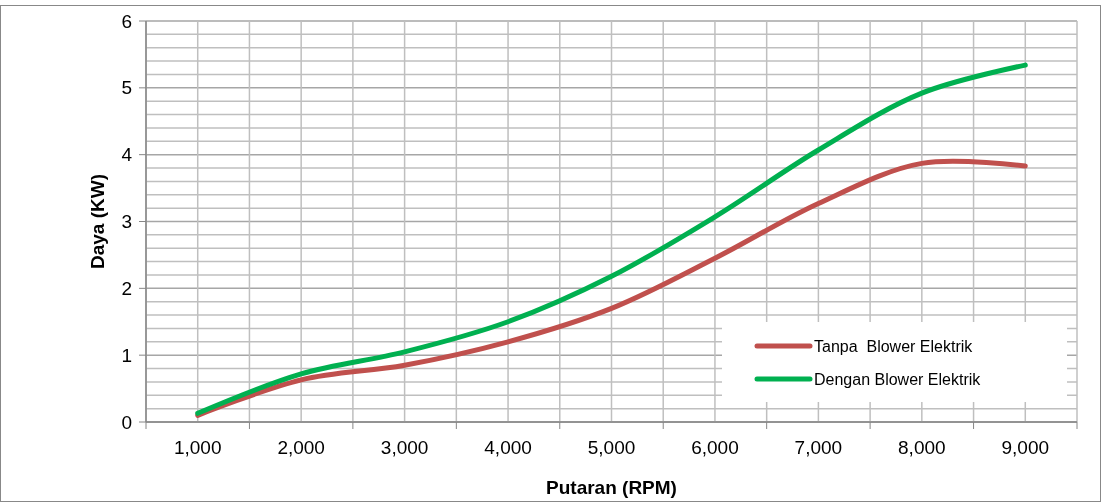 This screenshot has height=502, width=1101. Describe the element at coordinates (197, 447) in the screenshot. I see `x-tick-label: 1,000` at that location.